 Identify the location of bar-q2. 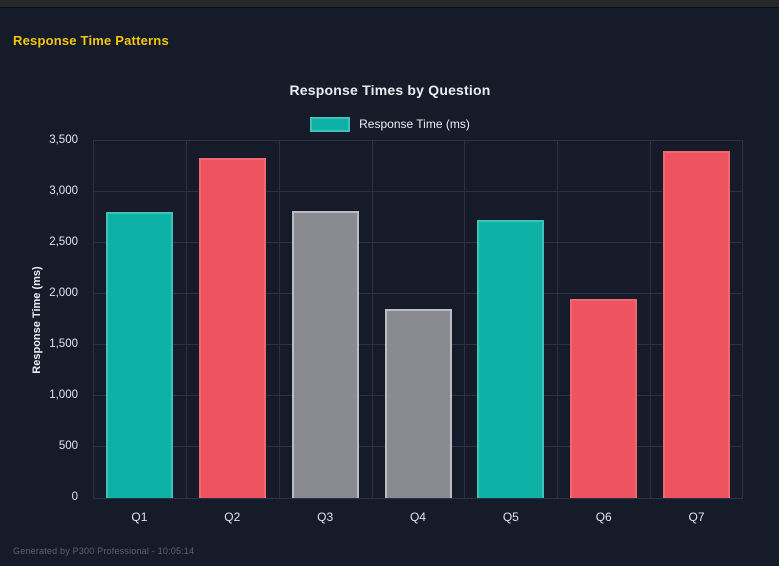
(232, 328).